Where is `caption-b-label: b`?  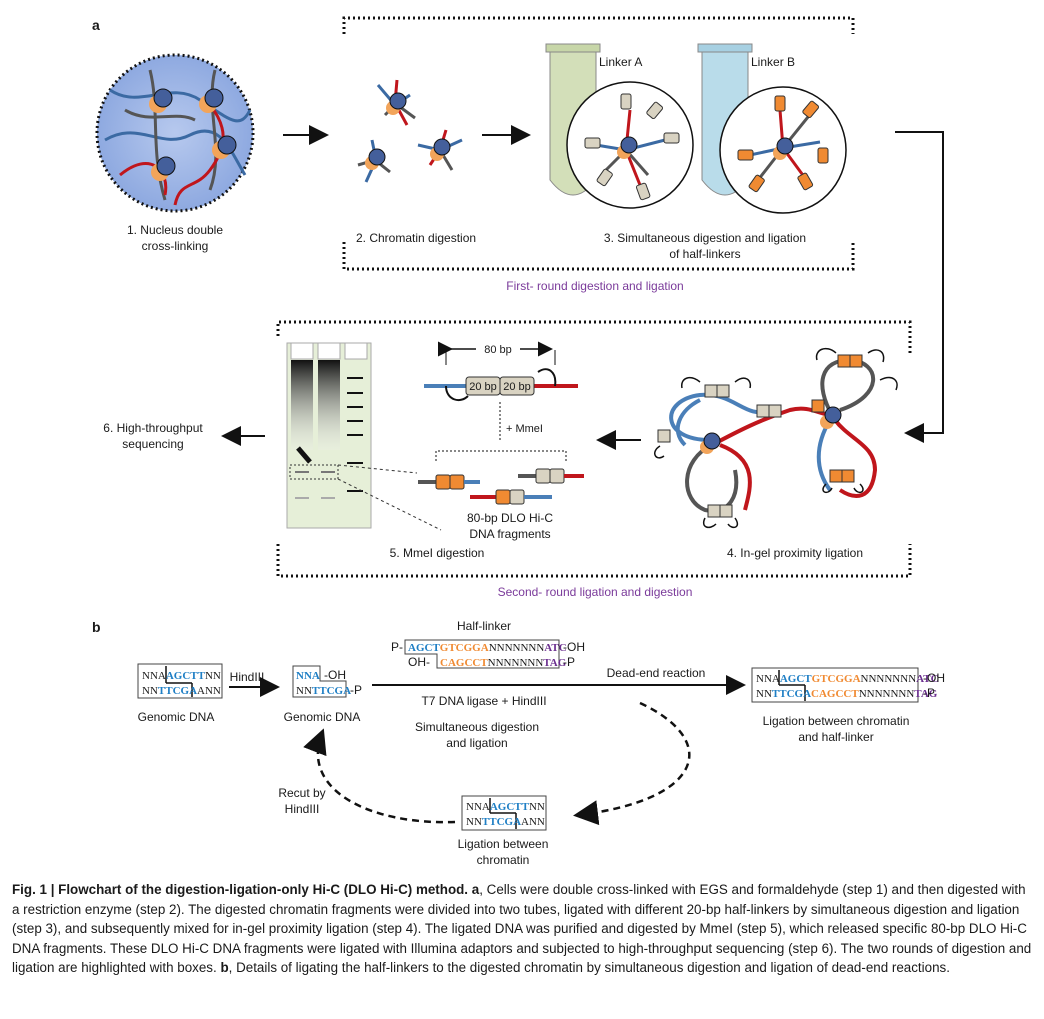
caption-b-label: b is located at coordinates (224, 968).